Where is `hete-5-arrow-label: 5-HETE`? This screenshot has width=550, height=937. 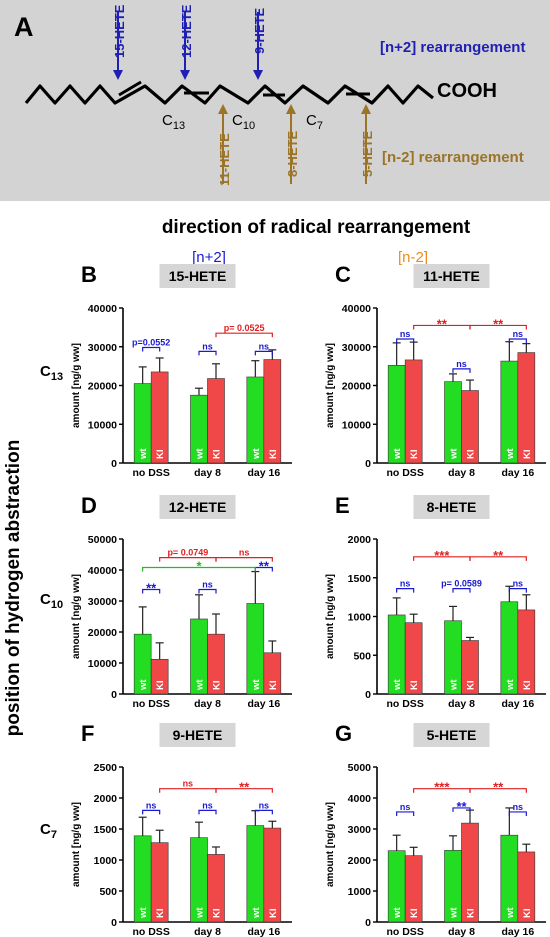
hete-5-arrow-label: 5-HETE is located at coordinates (367, 153).